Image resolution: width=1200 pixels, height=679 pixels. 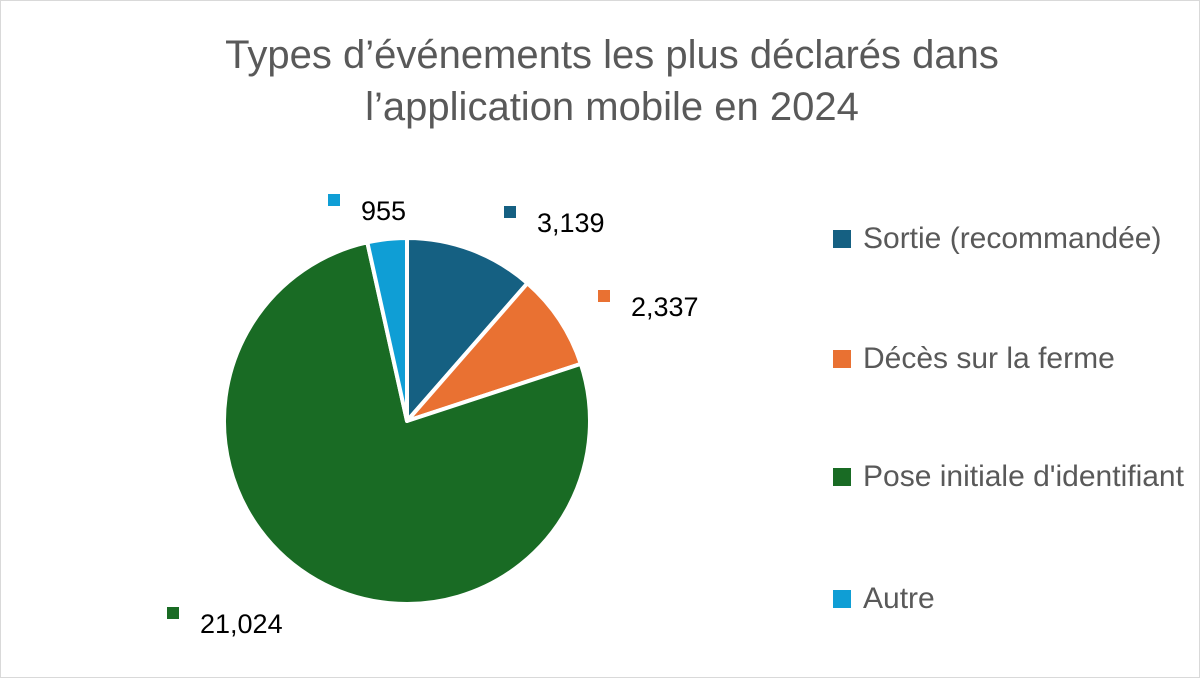 I want to click on data-label-swatch-pose, so click(x=173, y=613).